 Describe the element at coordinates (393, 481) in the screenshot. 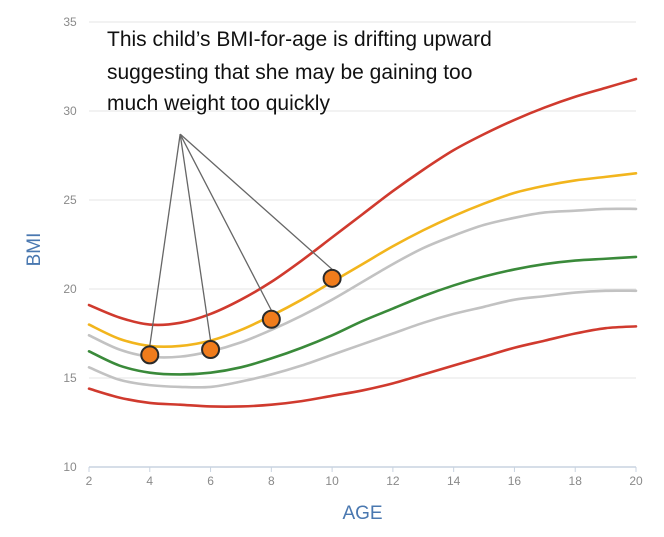

I see `x-tick-12: 12` at that location.